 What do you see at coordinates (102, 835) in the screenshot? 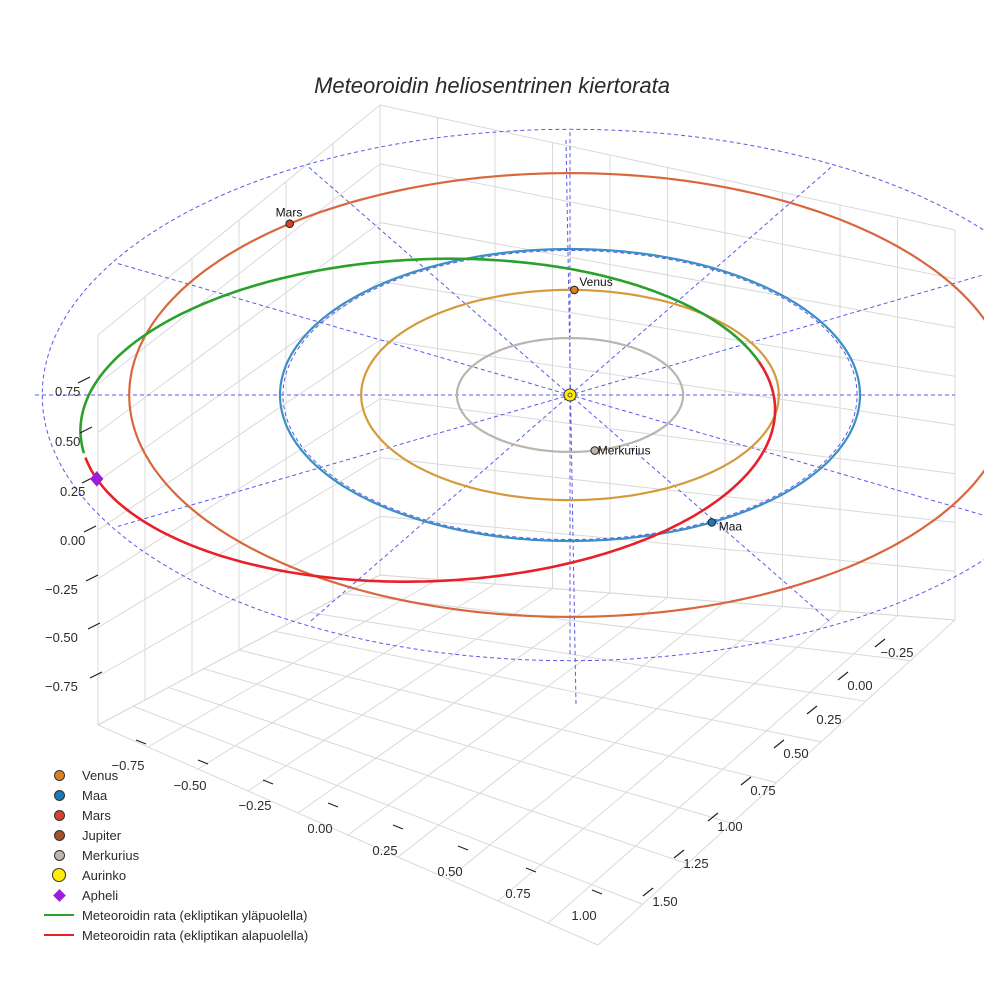
I see `legend-label: Jupiter` at bounding box center [102, 835].